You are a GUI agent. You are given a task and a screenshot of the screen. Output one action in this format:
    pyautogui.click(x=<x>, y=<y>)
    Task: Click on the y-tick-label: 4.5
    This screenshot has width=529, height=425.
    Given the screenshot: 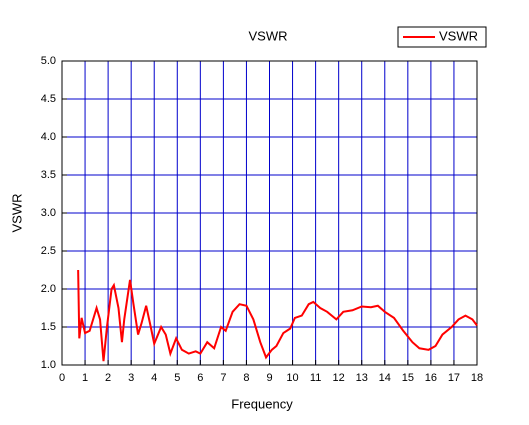 What is the action you would take?
    pyautogui.click(x=48, y=99)
    